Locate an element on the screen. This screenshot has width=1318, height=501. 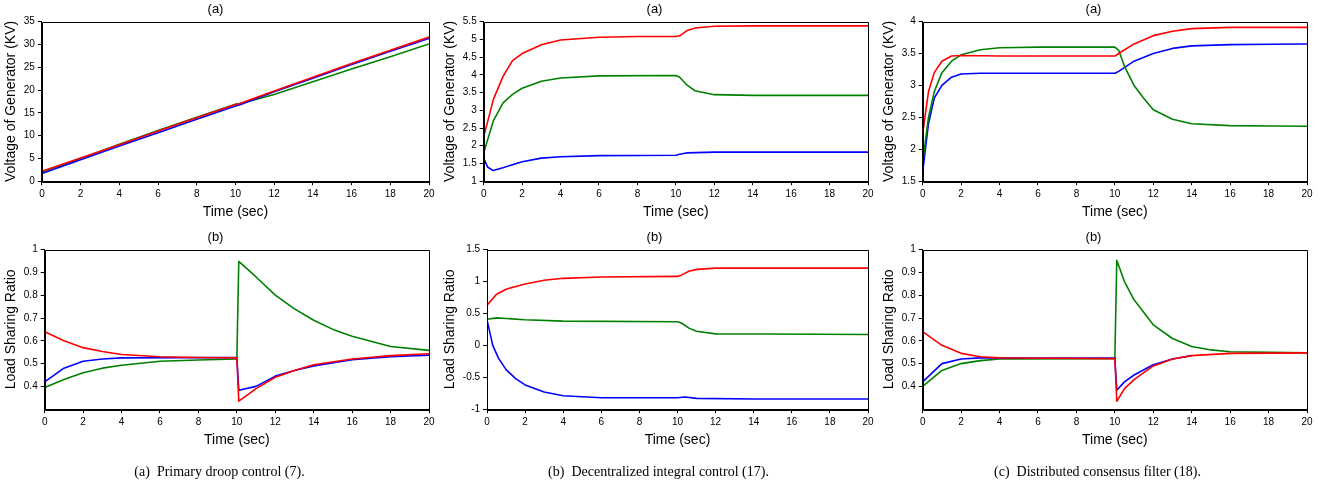
text: (b) Decentralized integral control (17). is located at coordinates (658, 472).